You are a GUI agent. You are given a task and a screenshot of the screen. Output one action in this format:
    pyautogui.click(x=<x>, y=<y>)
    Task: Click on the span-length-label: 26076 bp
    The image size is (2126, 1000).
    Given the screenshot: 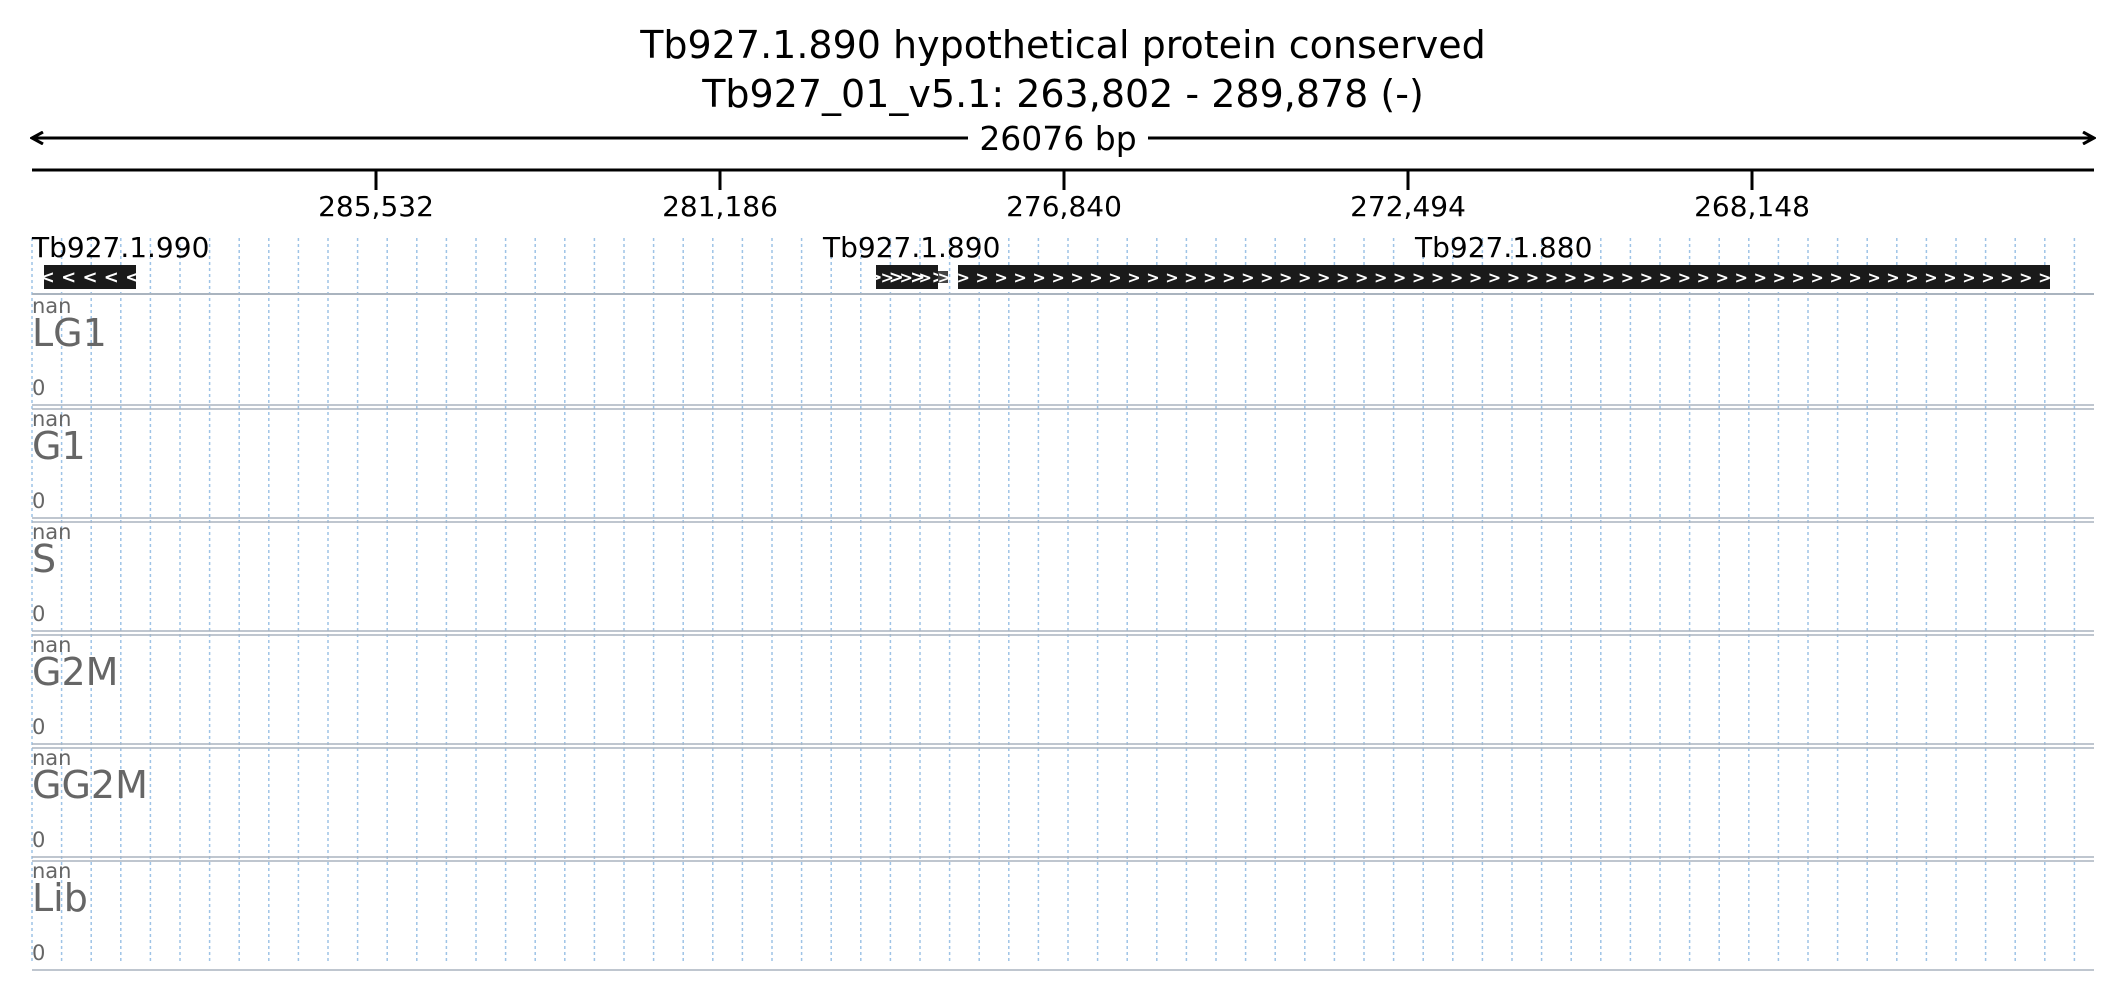 What is the action you would take?
    pyautogui.click(x=1057, y=138)
    